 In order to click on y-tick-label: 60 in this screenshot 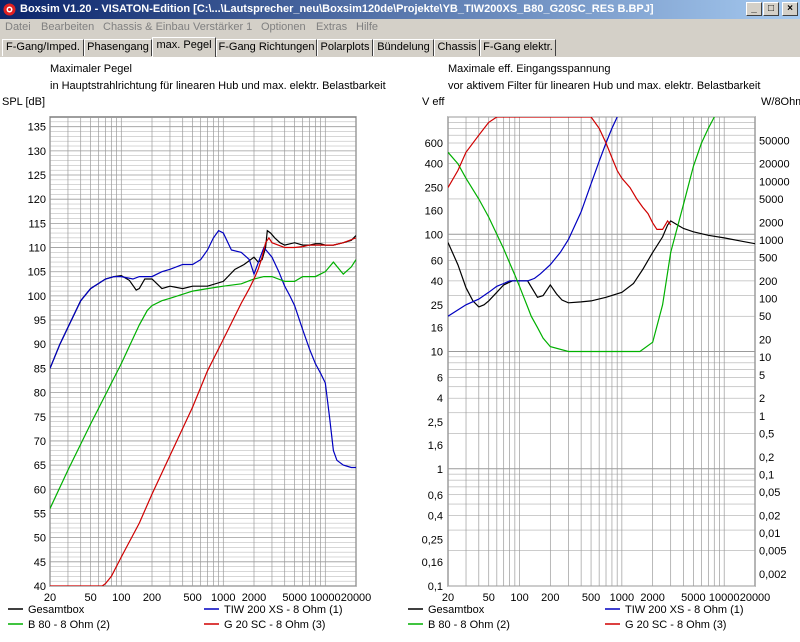, I will do `click(40, 490)`.